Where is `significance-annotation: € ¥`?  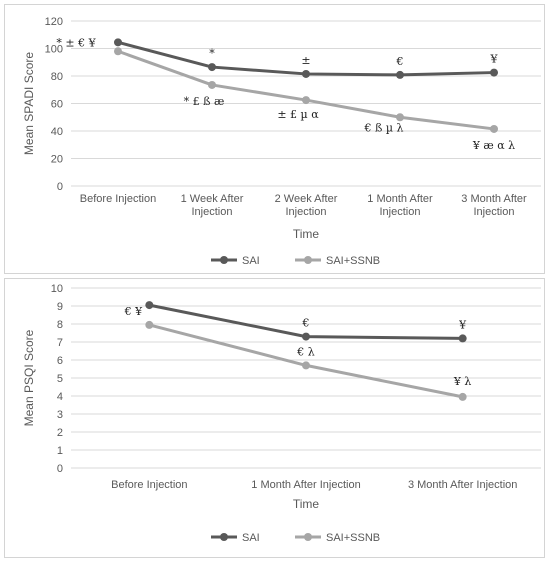
significance-annotation: € ¥ is located at coordinates (133, 311).